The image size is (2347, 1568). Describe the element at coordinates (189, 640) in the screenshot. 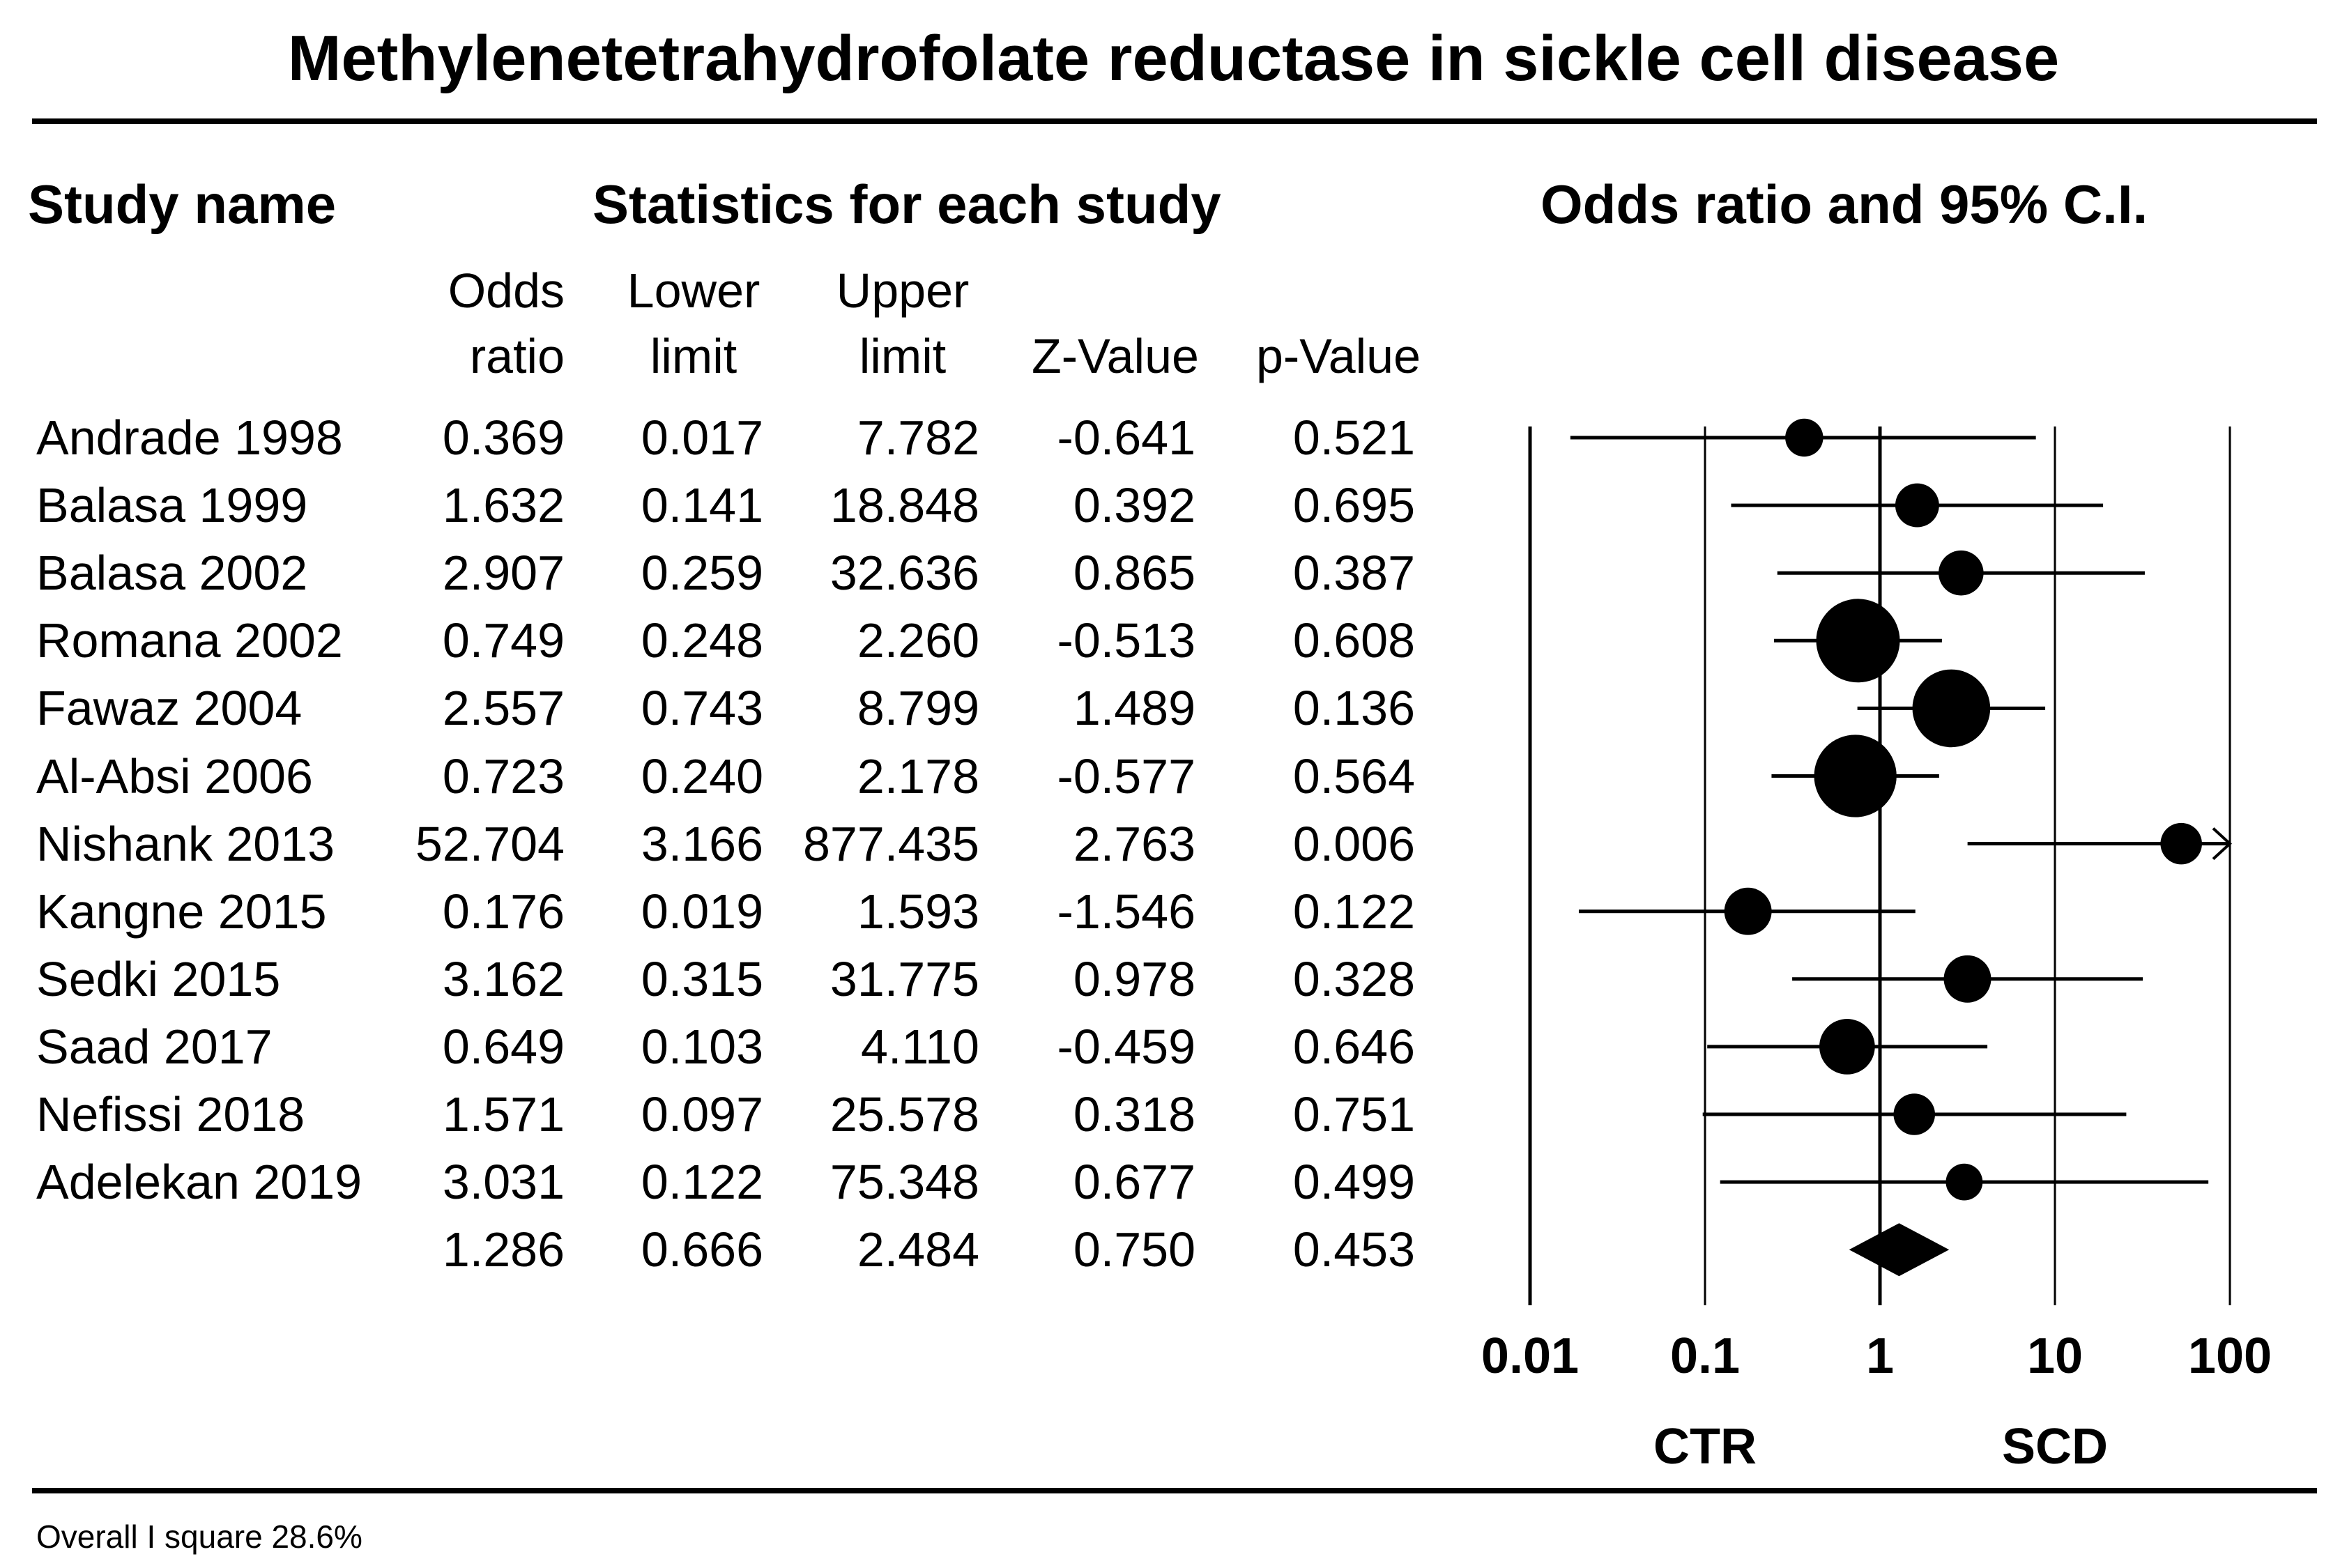

I see `cell-study-name: Romana 2002` at that location.